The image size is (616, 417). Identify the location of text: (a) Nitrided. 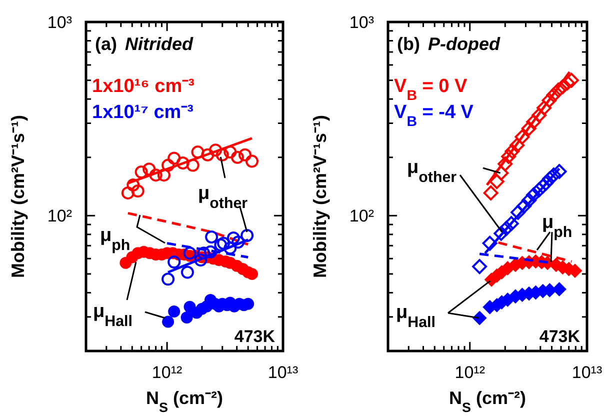
(144, 44).